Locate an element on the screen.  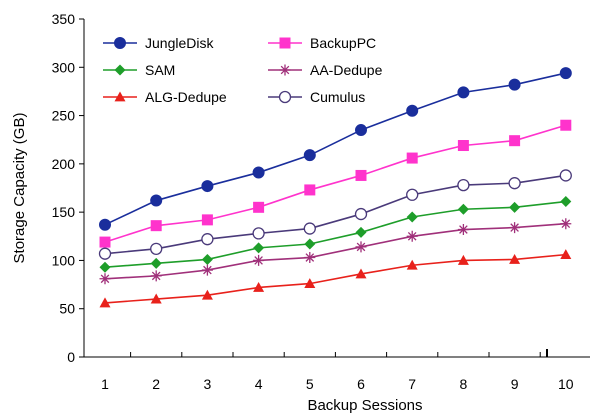
y-tick-label: 150 is located at coordinates (64, 212).